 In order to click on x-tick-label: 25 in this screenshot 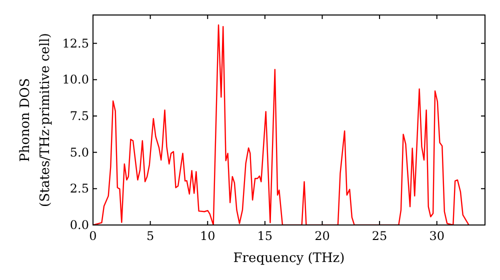, I will do `click(380, 236)`.